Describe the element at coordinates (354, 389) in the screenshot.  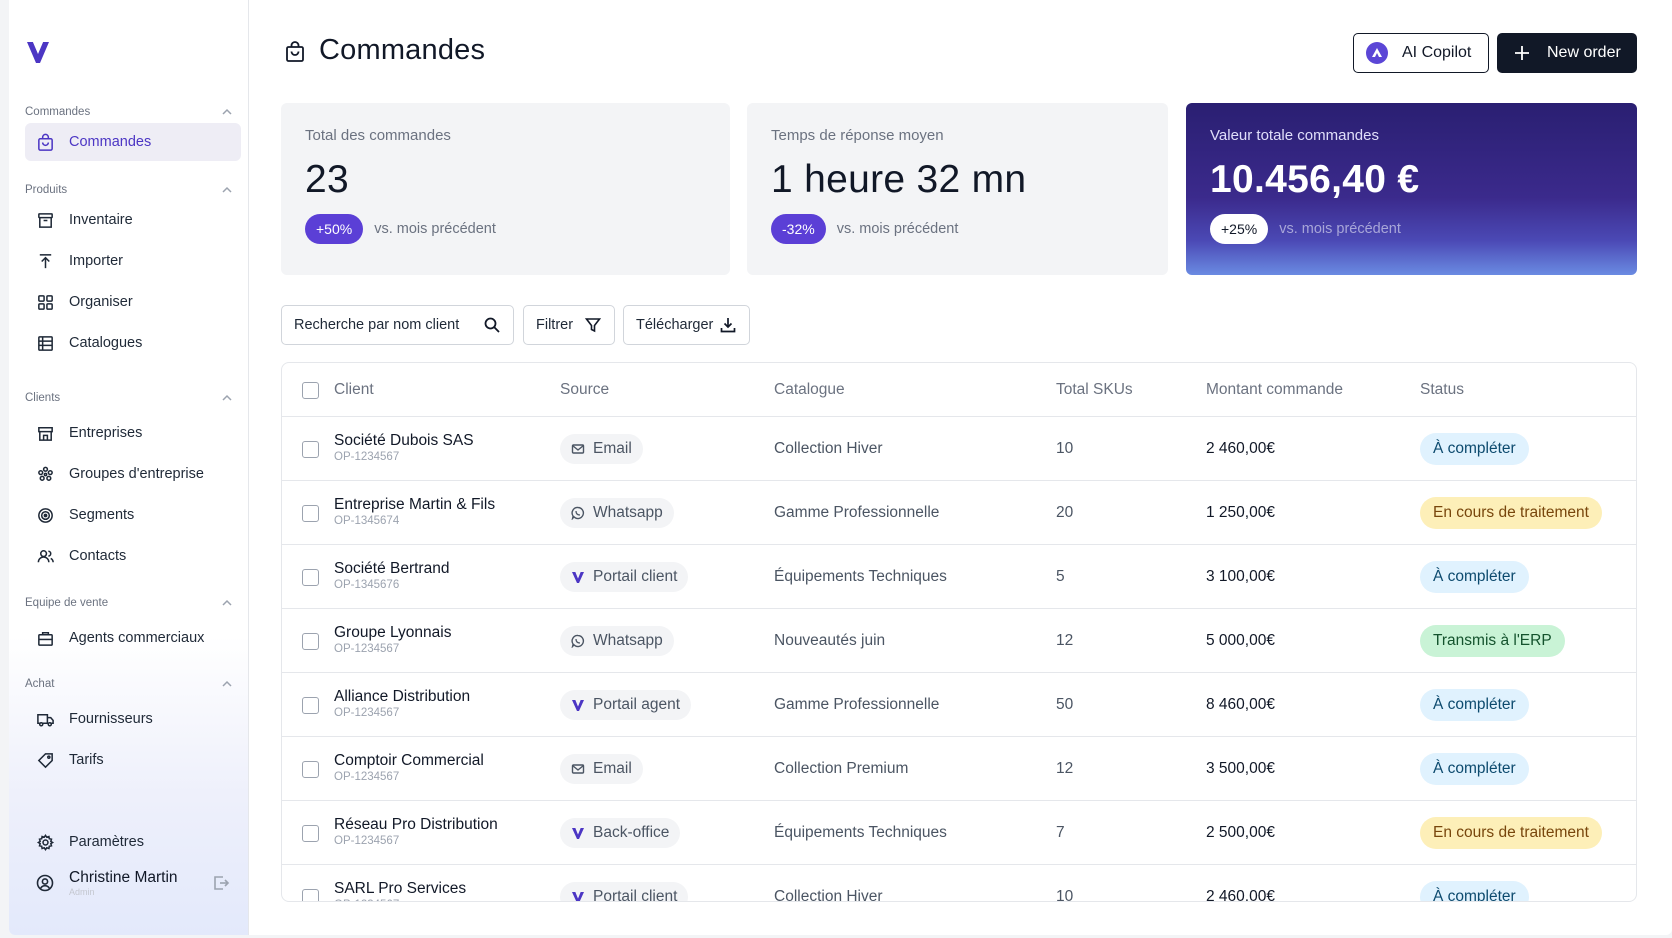
I see `column-header-client: Client` at that location.